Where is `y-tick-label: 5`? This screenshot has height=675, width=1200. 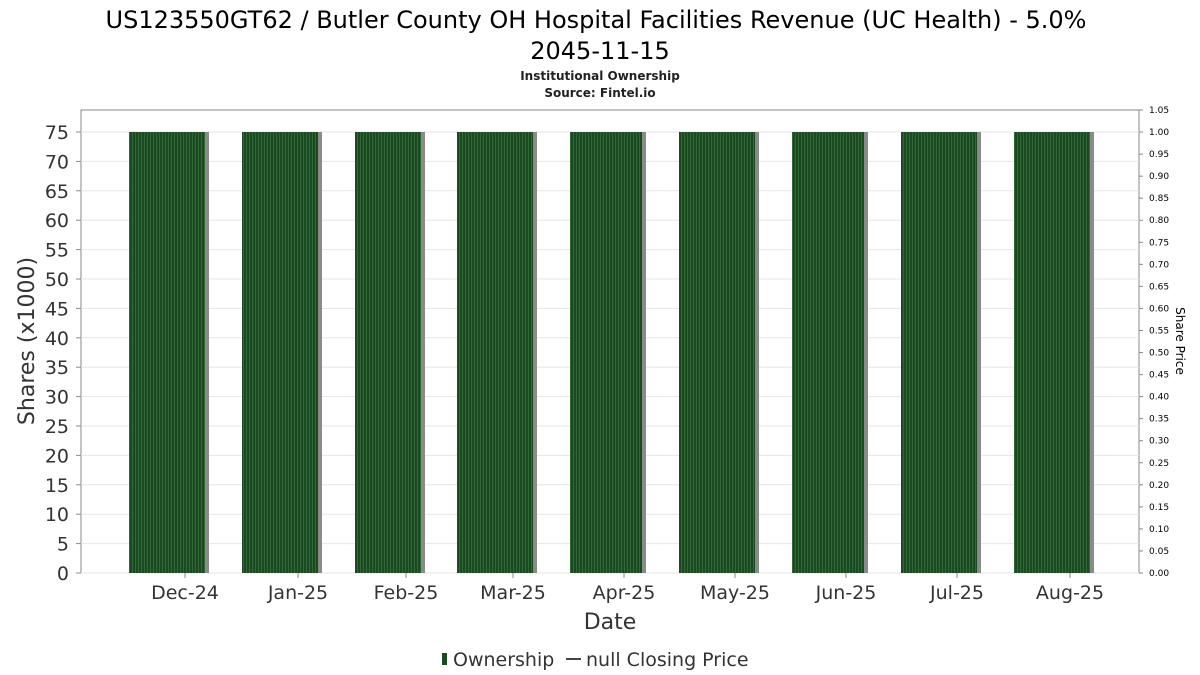 y-tick-label: 5 is located at coordinates (63, 545).